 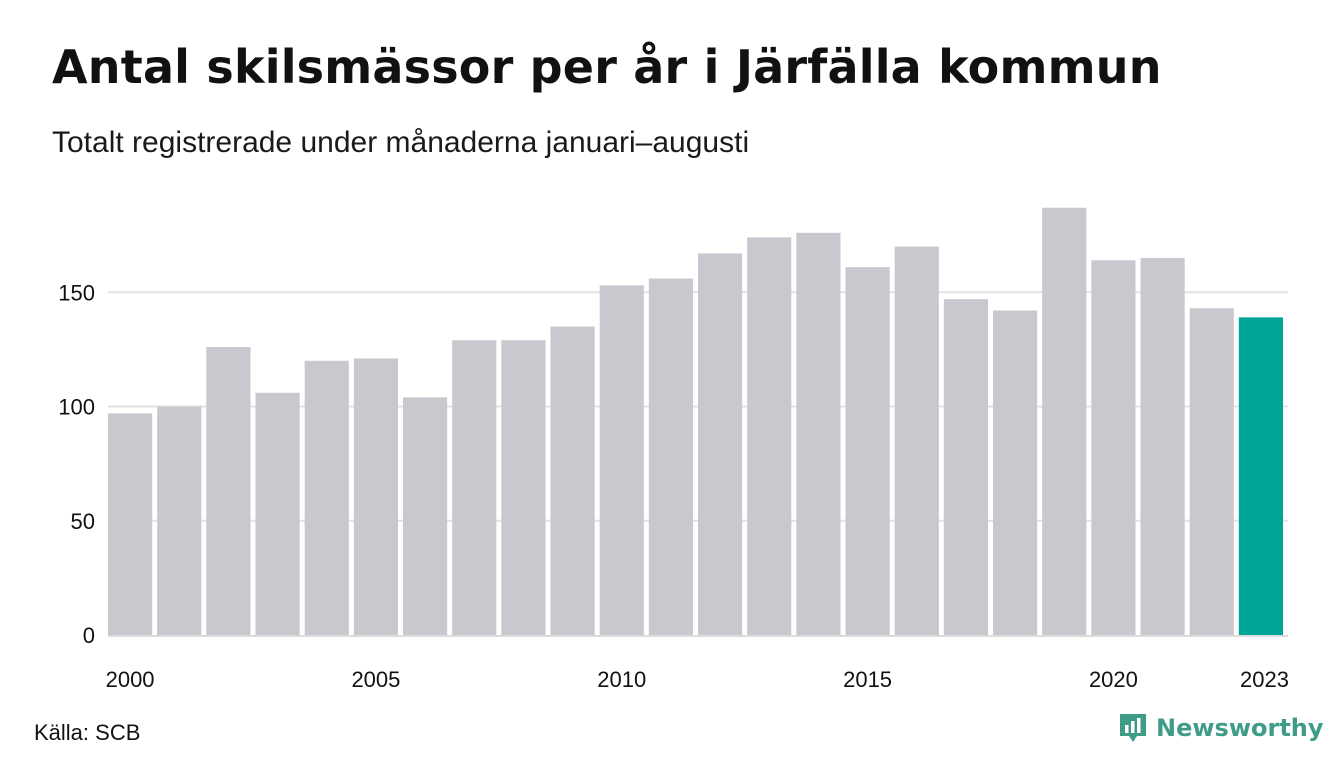 I want to click on bar-2006, so click(x=425, y=516).